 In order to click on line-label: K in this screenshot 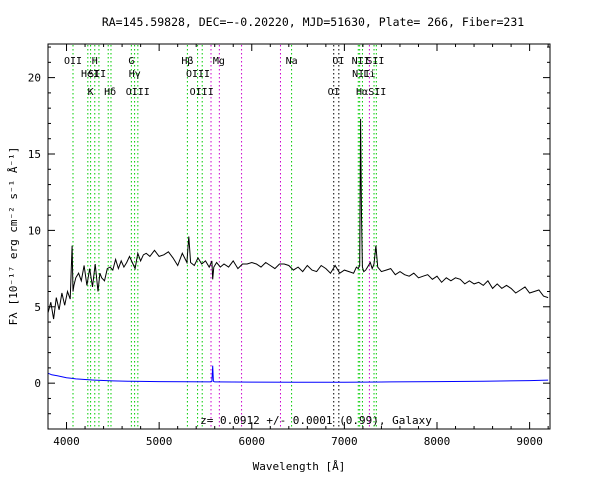, I will do `click(91, 92)`.